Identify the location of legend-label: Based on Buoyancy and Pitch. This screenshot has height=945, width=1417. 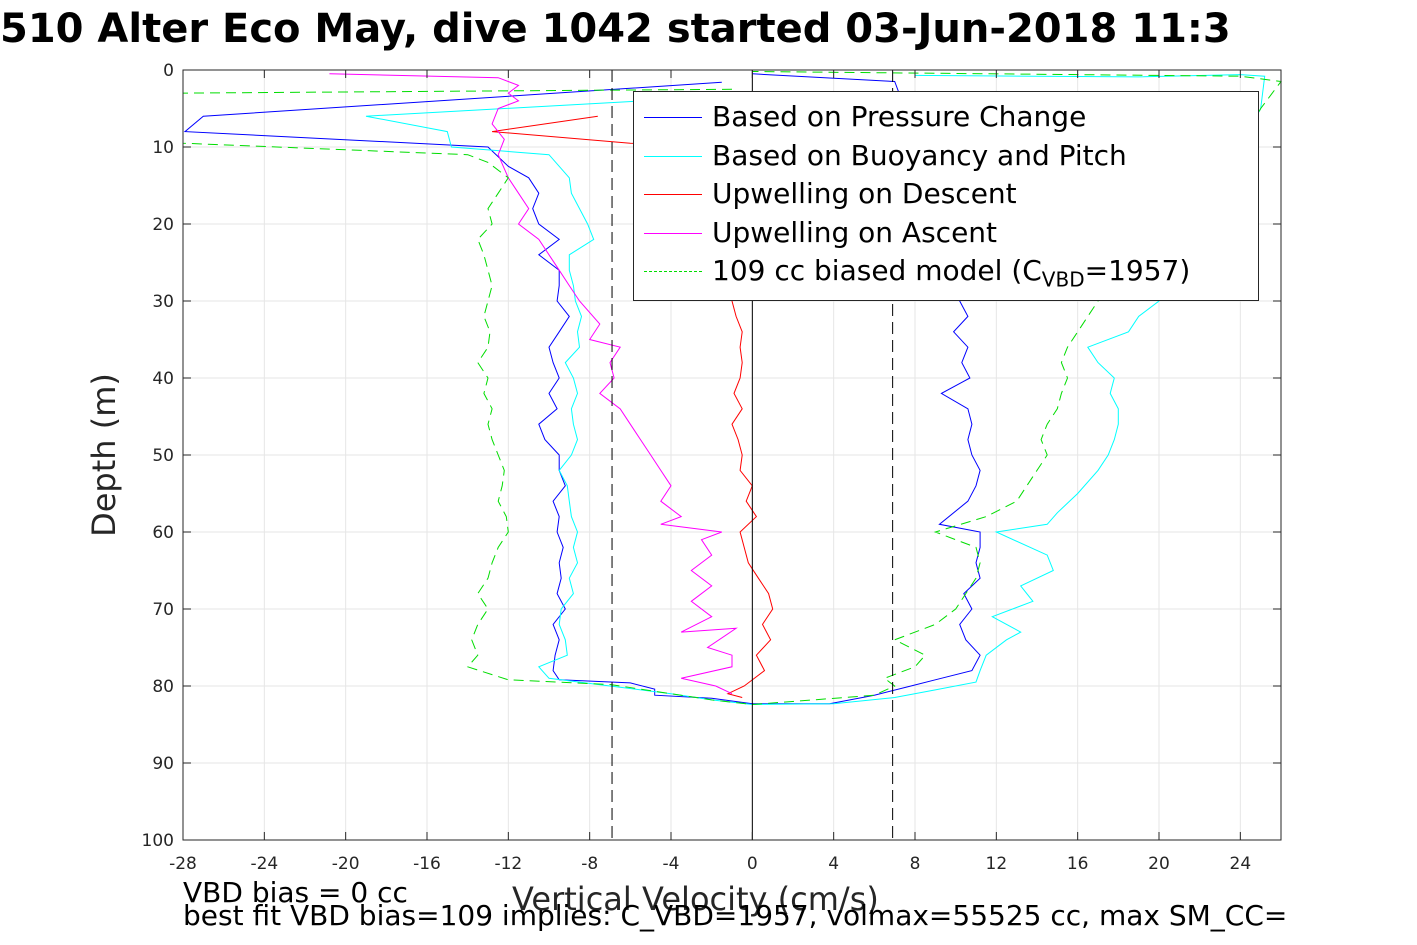
(919, 155).